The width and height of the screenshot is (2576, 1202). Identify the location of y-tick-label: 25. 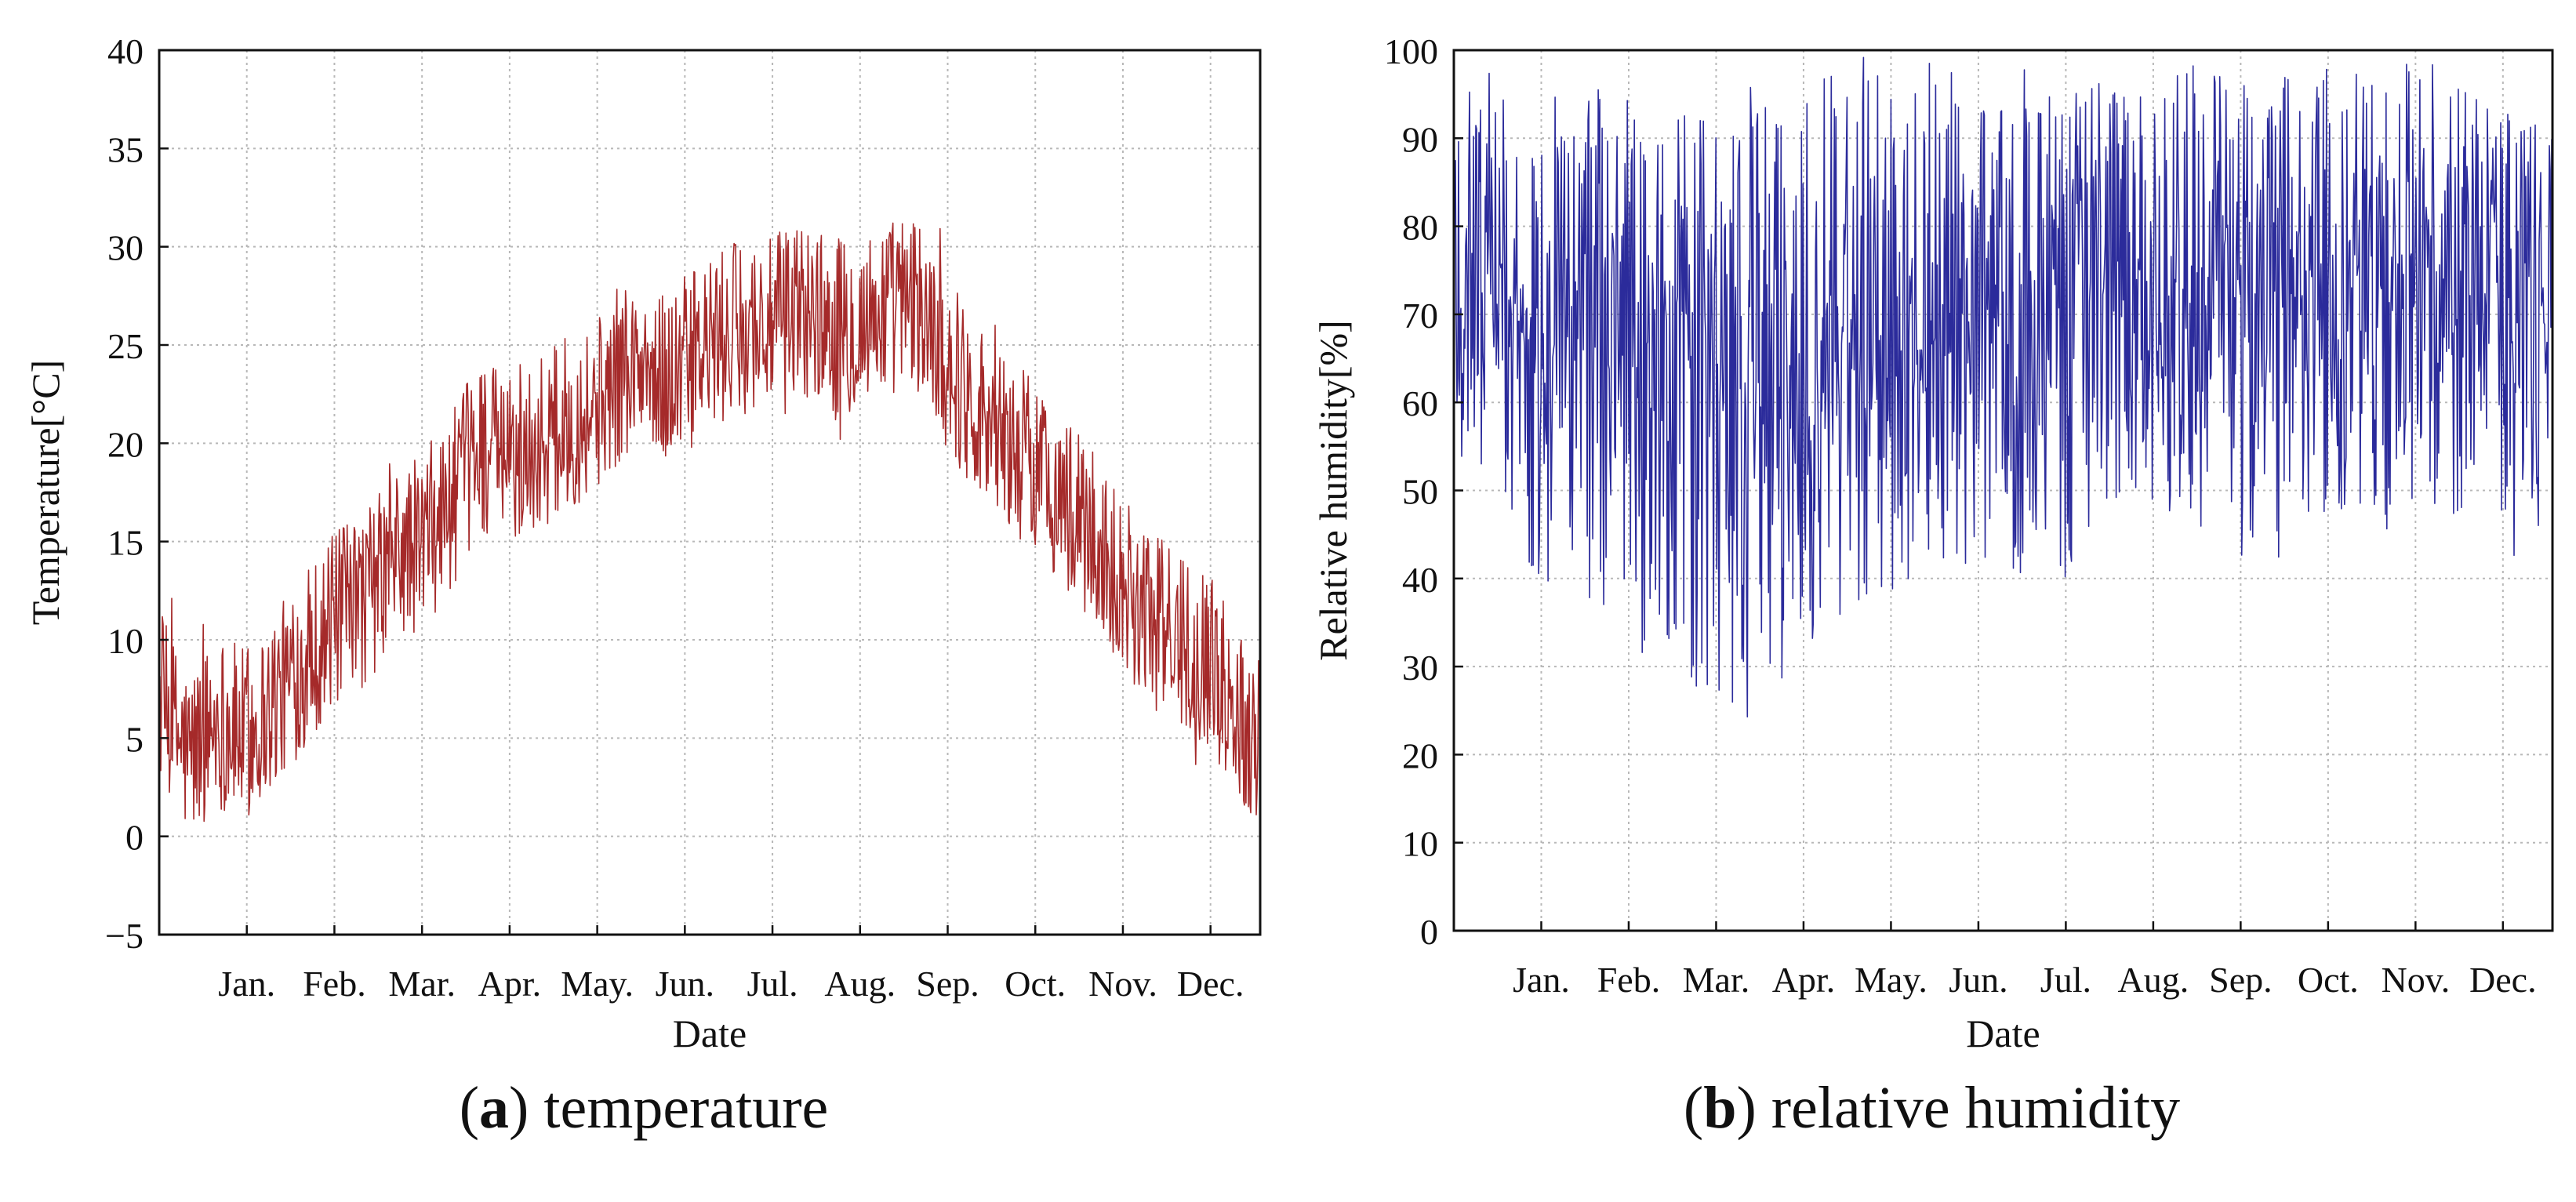
(125, 346).